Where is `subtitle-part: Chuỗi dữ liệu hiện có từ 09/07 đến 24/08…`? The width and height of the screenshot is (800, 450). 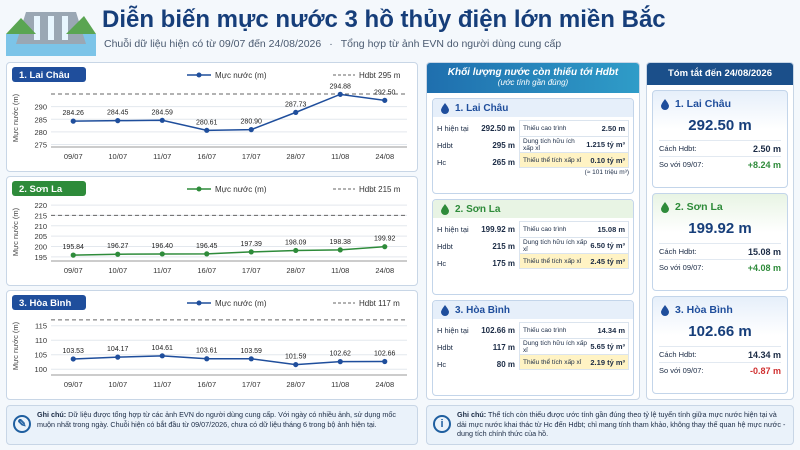 subtitle-part: Chuỗi dữ liệu hiện có từ 09/07 đến 24/08… is located at coordinates (213, 44).